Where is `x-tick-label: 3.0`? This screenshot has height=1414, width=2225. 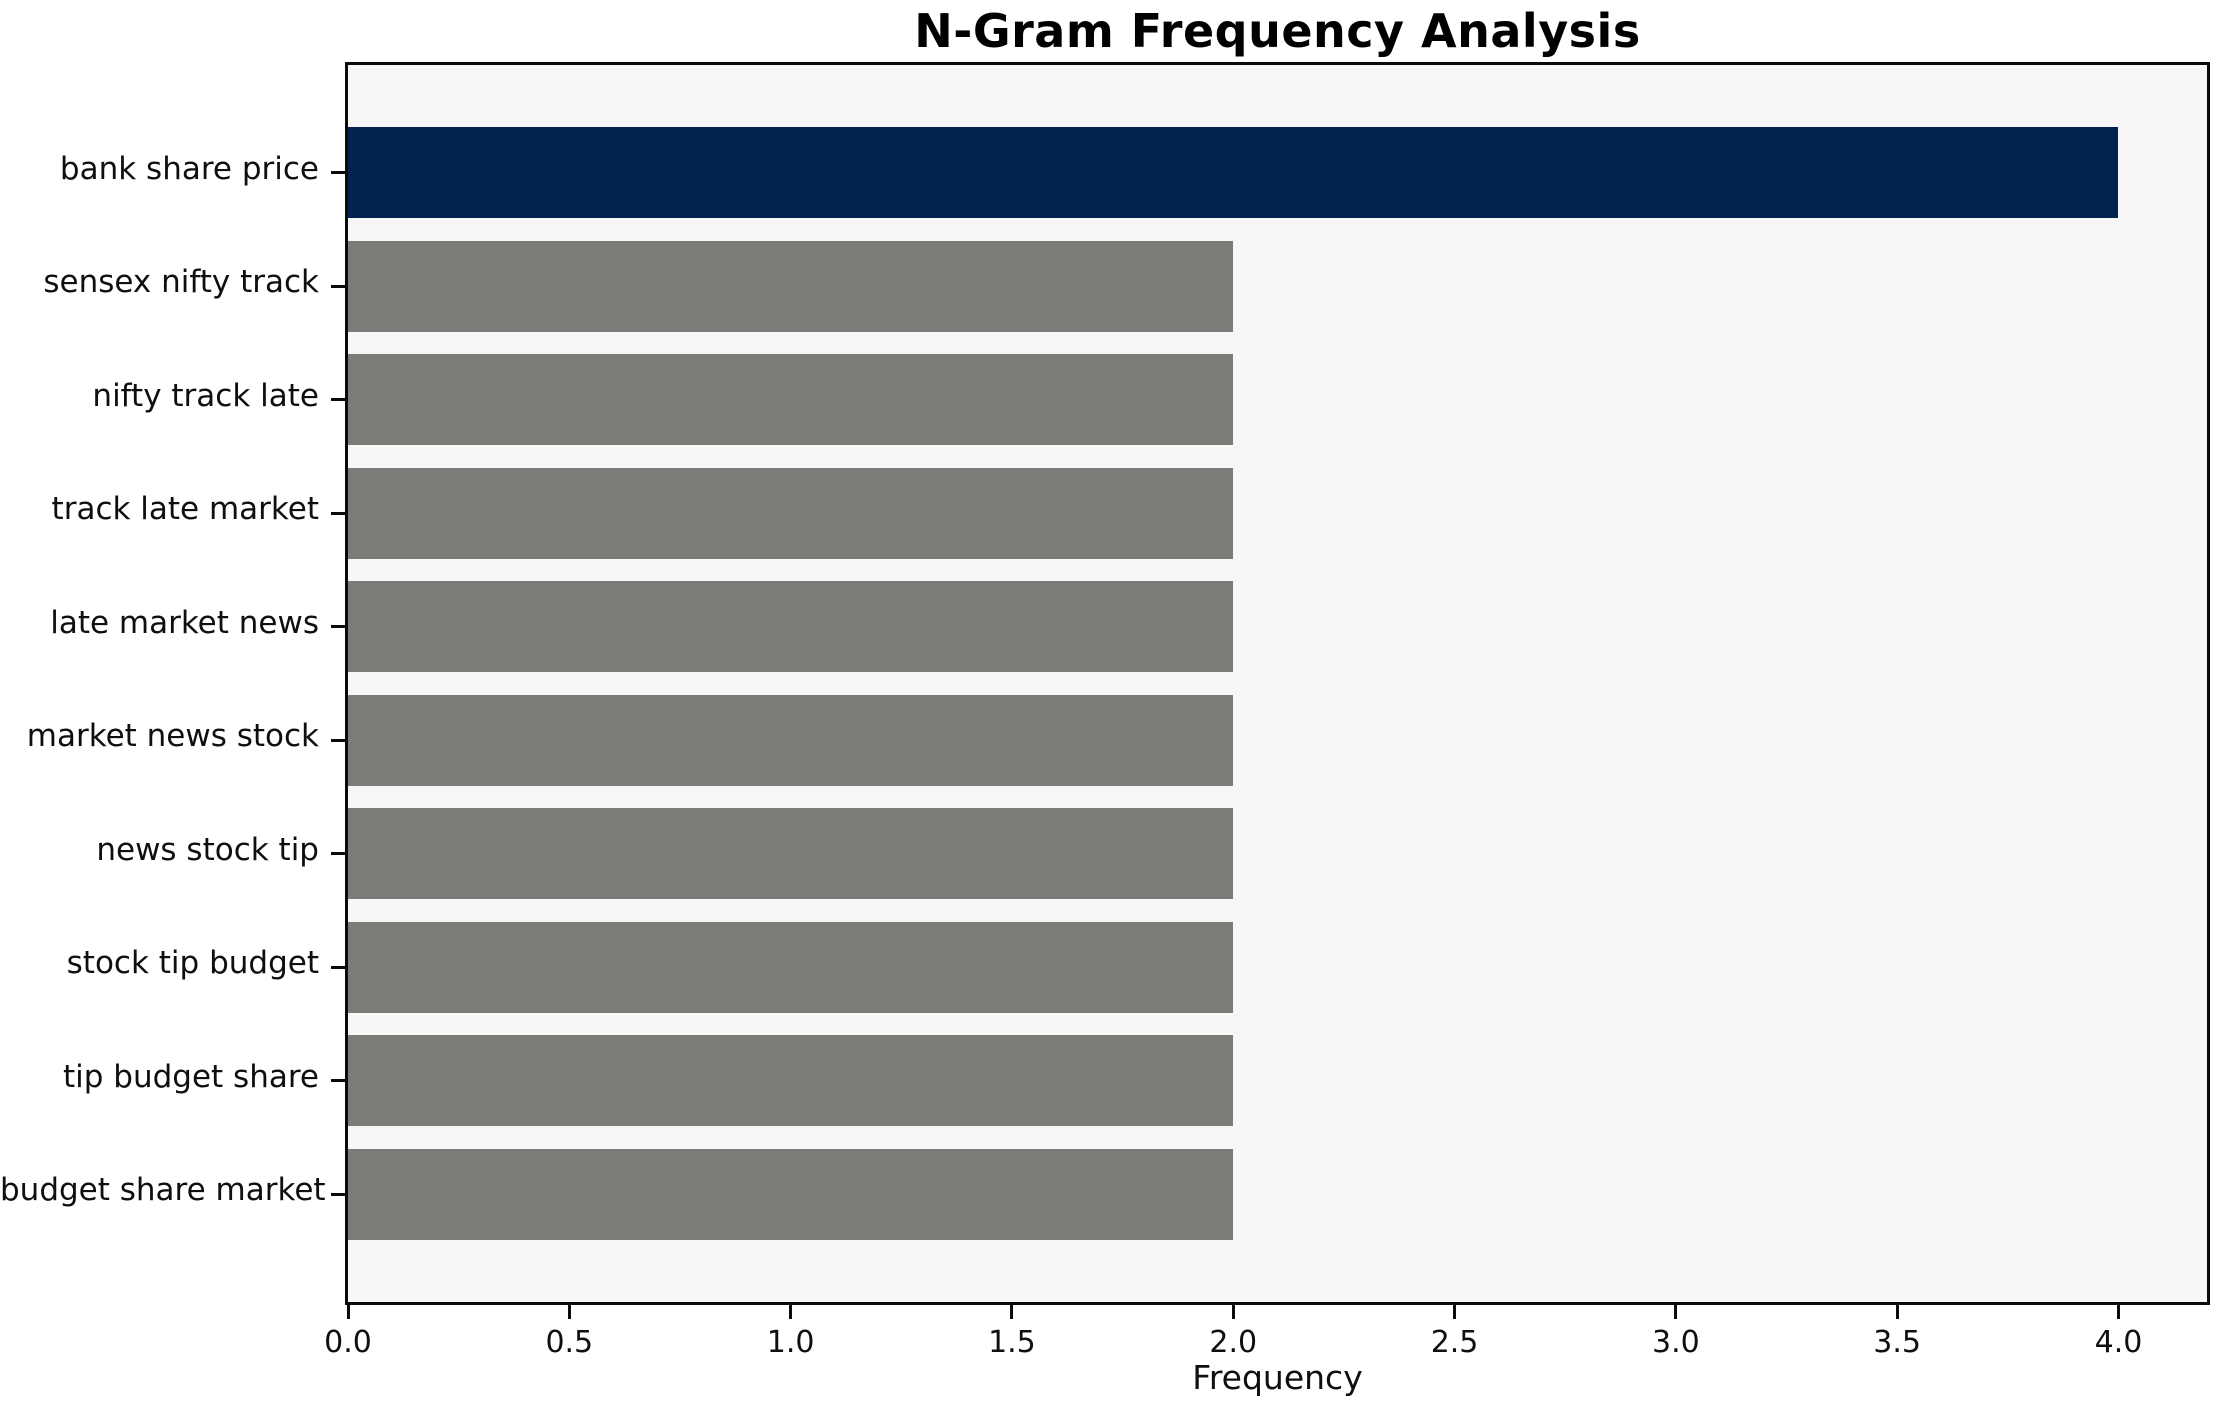 x-tick-label: 3.0 is located at coordinates (1675, 1342).